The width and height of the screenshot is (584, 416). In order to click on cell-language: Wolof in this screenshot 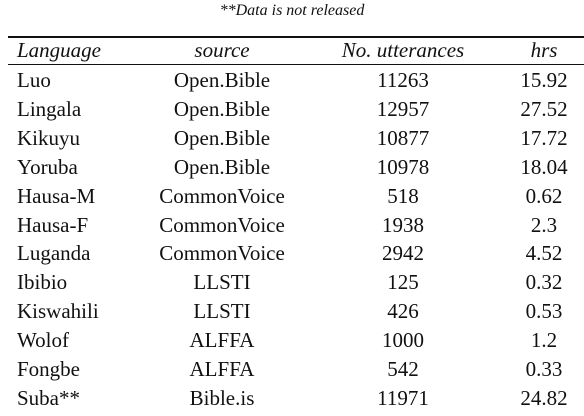, I will do `click(43, 340)`.